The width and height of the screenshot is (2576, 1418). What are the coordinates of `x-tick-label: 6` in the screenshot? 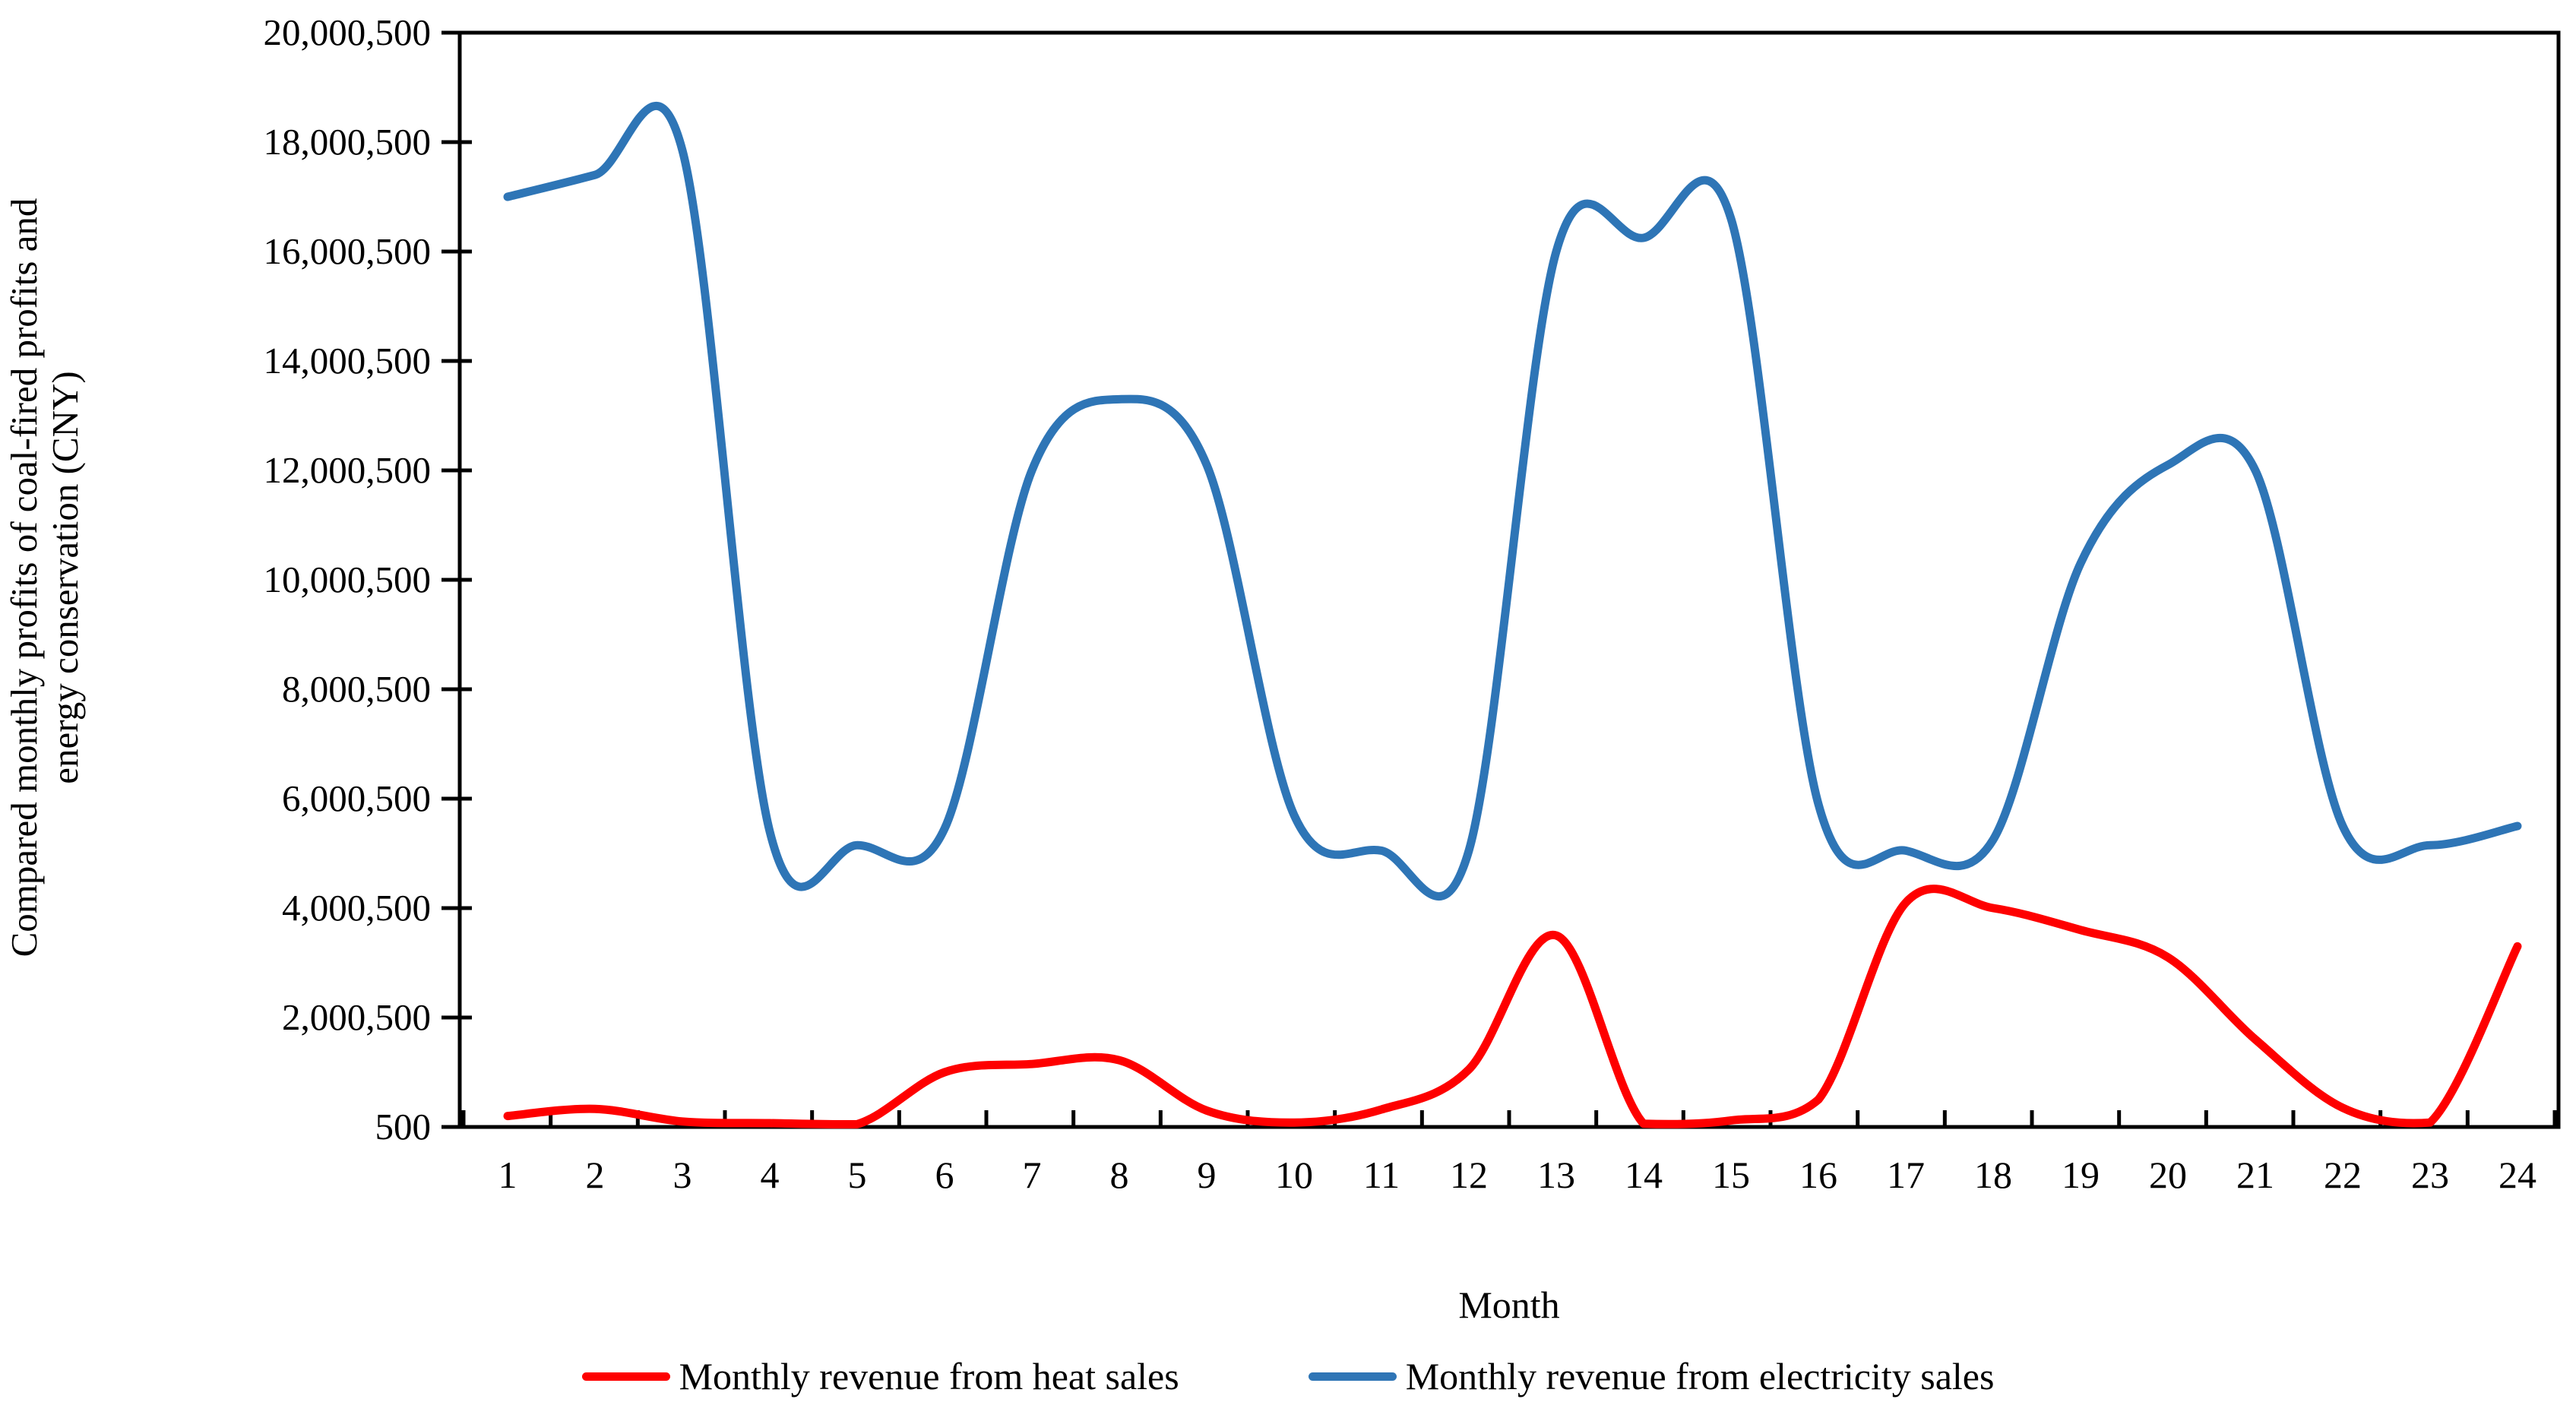 It's located at (945, 1175).